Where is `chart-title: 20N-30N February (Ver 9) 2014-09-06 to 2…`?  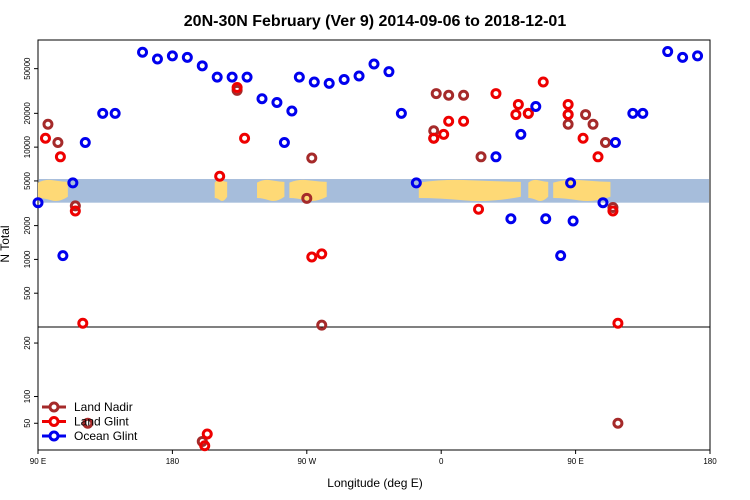
chart-title: 20N-30N February (Ver 9) 2014-09-06 to 2… is located at coordinates (375, 21).